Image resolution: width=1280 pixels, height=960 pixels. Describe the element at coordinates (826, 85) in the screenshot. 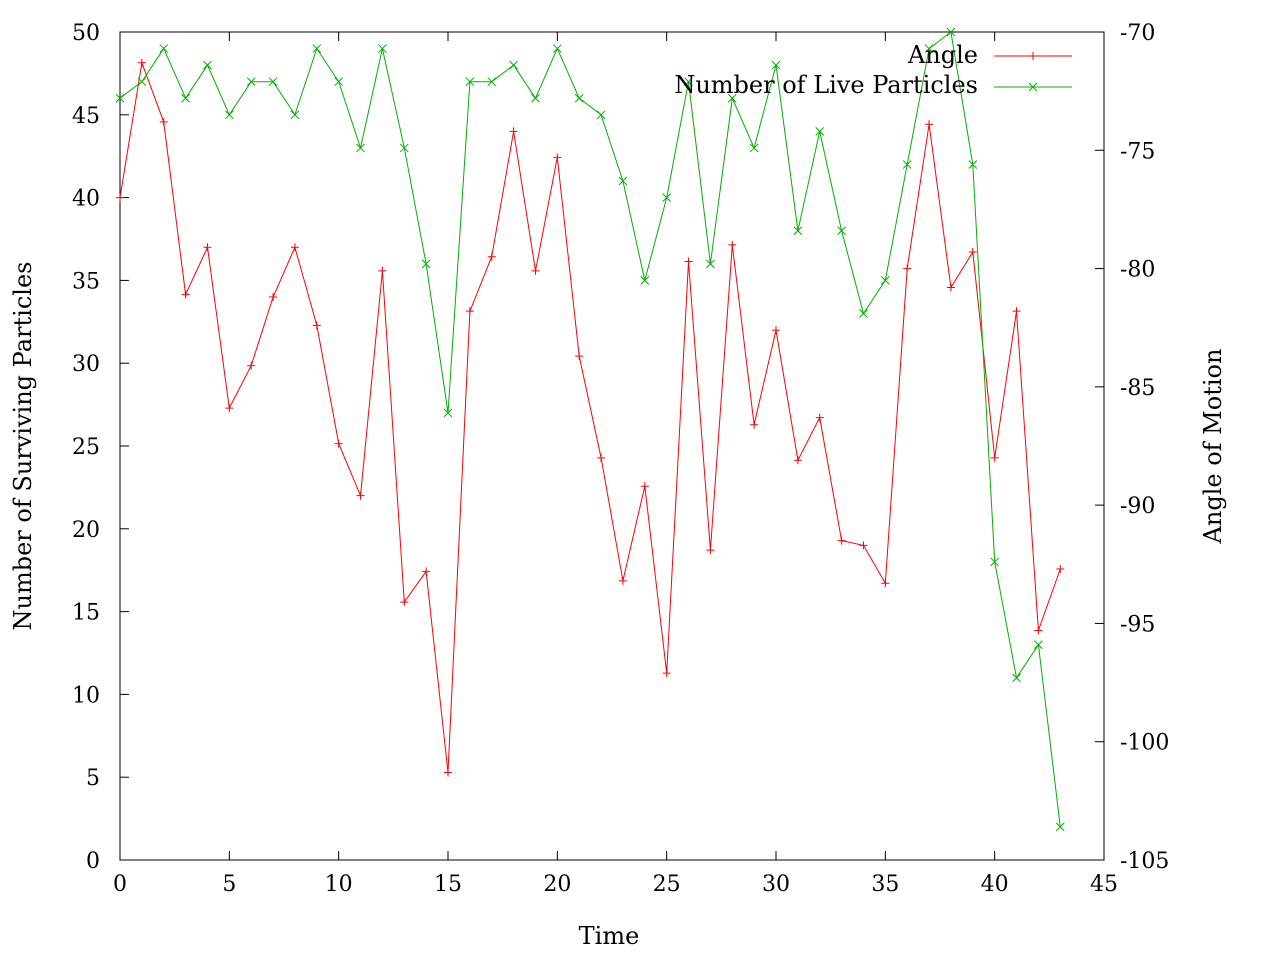

I see `legend-label-live-particles: Number of Live Particles` at that location.